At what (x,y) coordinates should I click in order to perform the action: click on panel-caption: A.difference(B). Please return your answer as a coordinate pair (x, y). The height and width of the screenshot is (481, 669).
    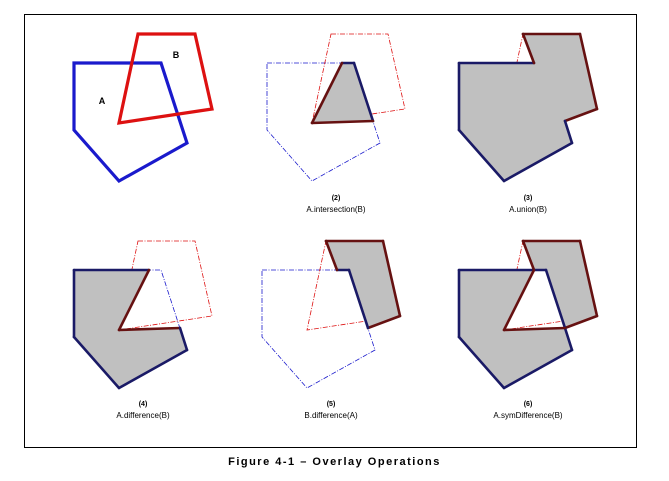
    Looking at the image, I should click on (143, 415).